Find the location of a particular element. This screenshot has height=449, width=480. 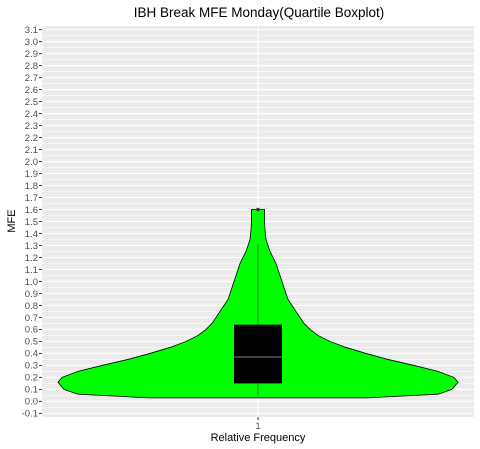

x-axis: 1 is located at coordinates (258, 424).